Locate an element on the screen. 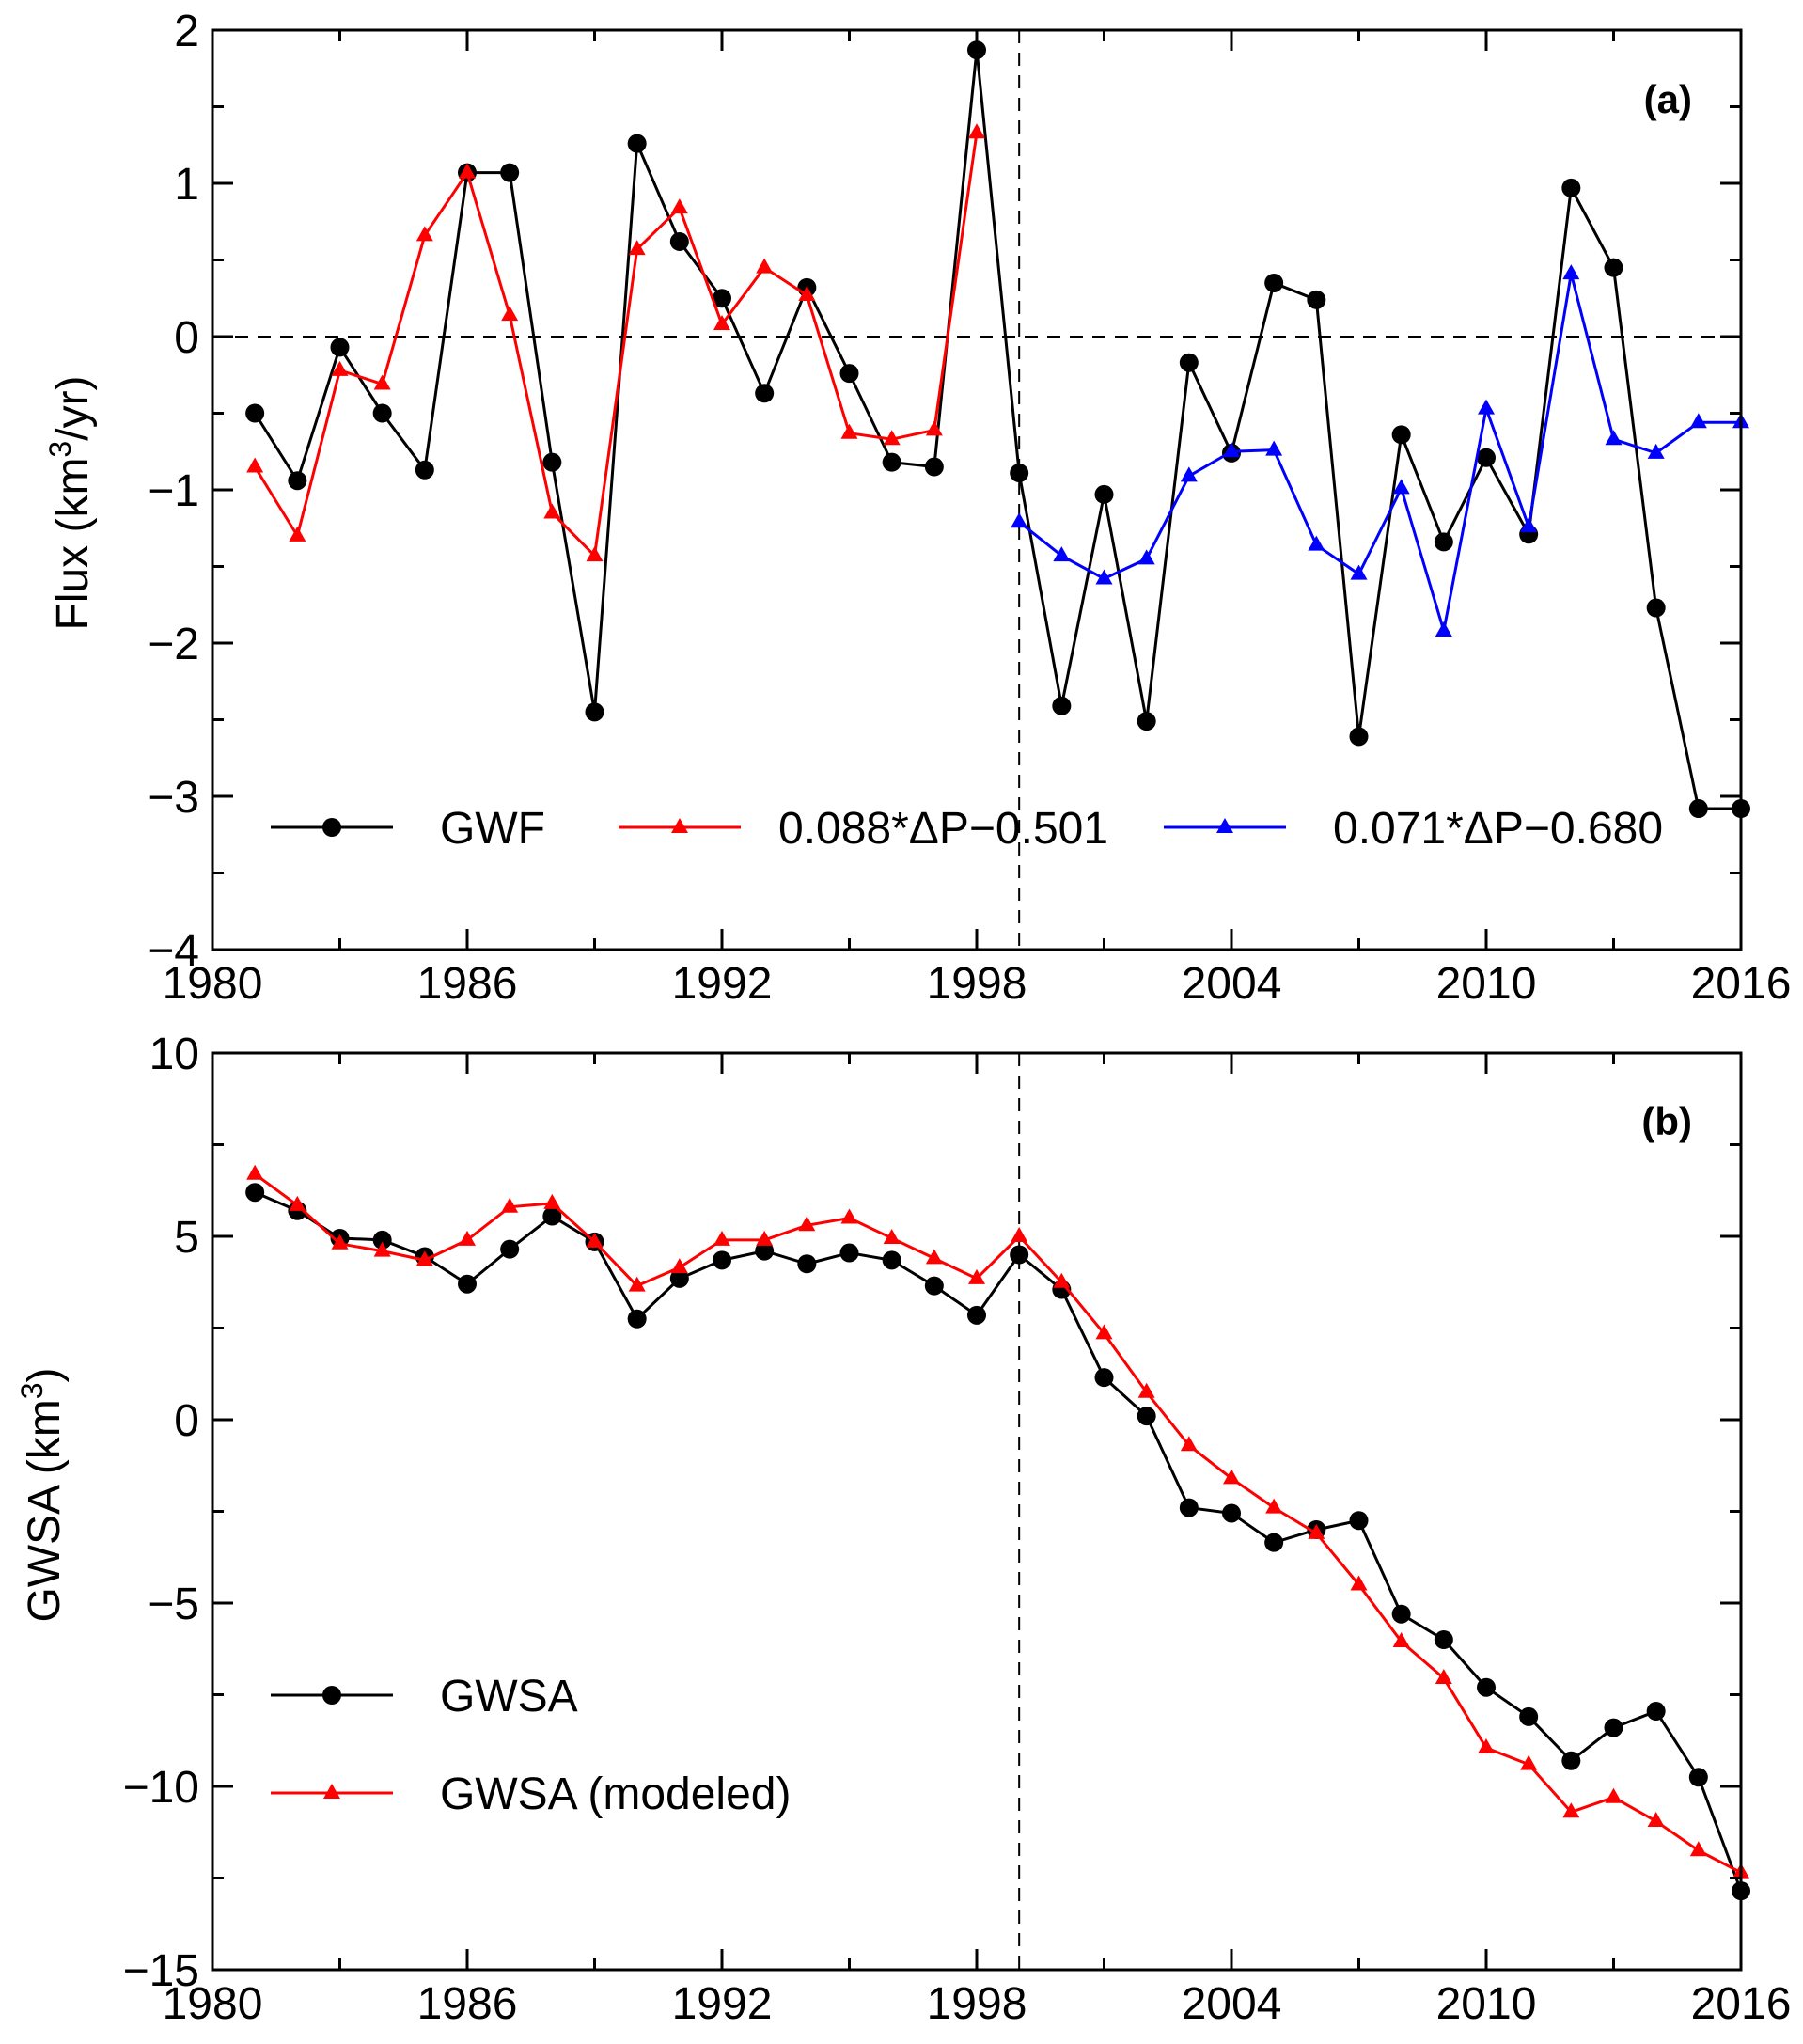  panel-a-y-tick-labels: −4 −3 −2 −1 0 1 2 is located at coordinates (173, 491).